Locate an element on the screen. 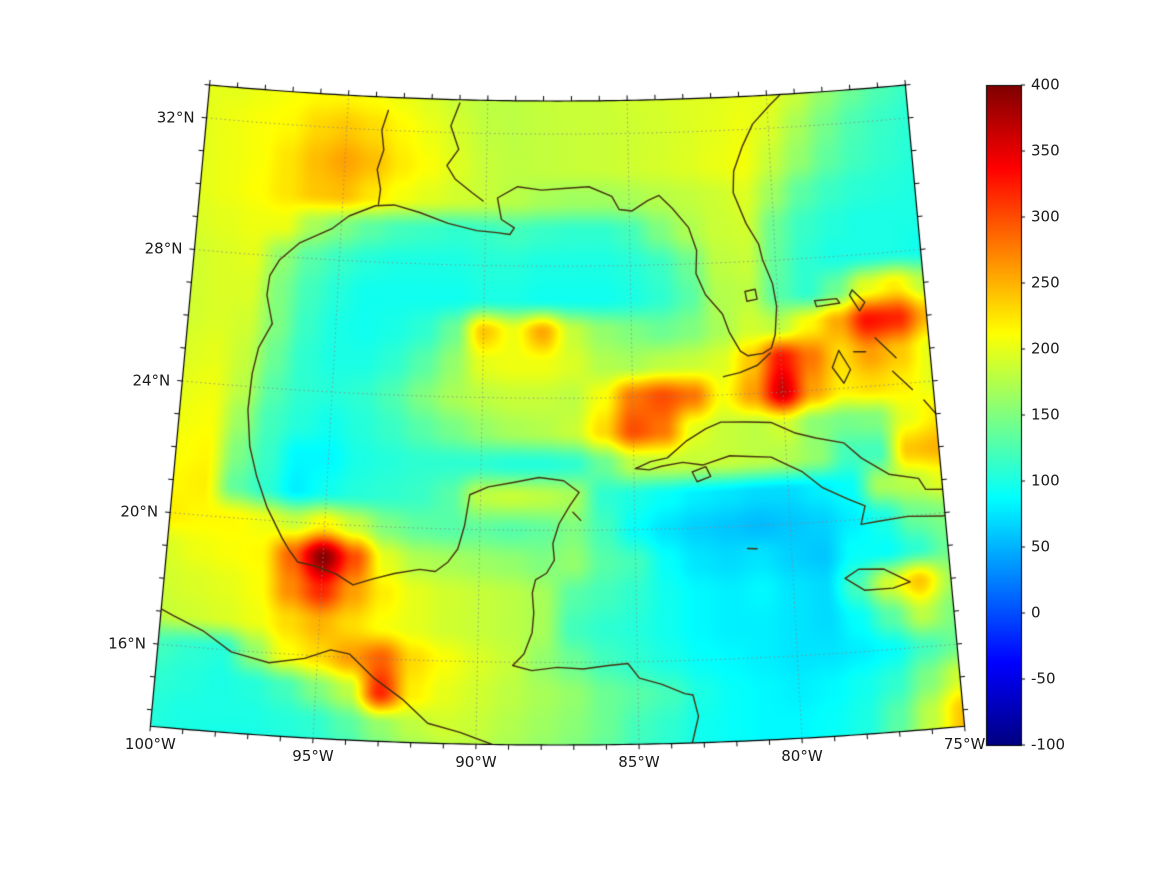 The image size is (1167, 875). lat-tick-label: 24°N is located at coordinates (151, 380).